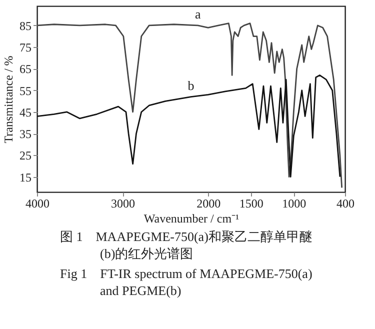 This screenshot has height=329, width=375. I want to click on y-tick-label: 35, so click(26, 134).